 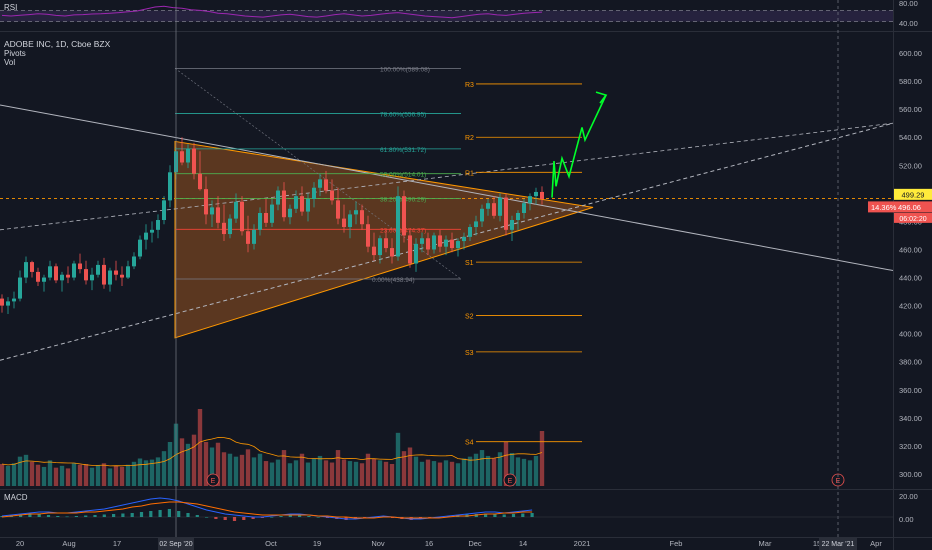 I want to click on macd-axis-tick: 20.00, so click(x=908, y=496).